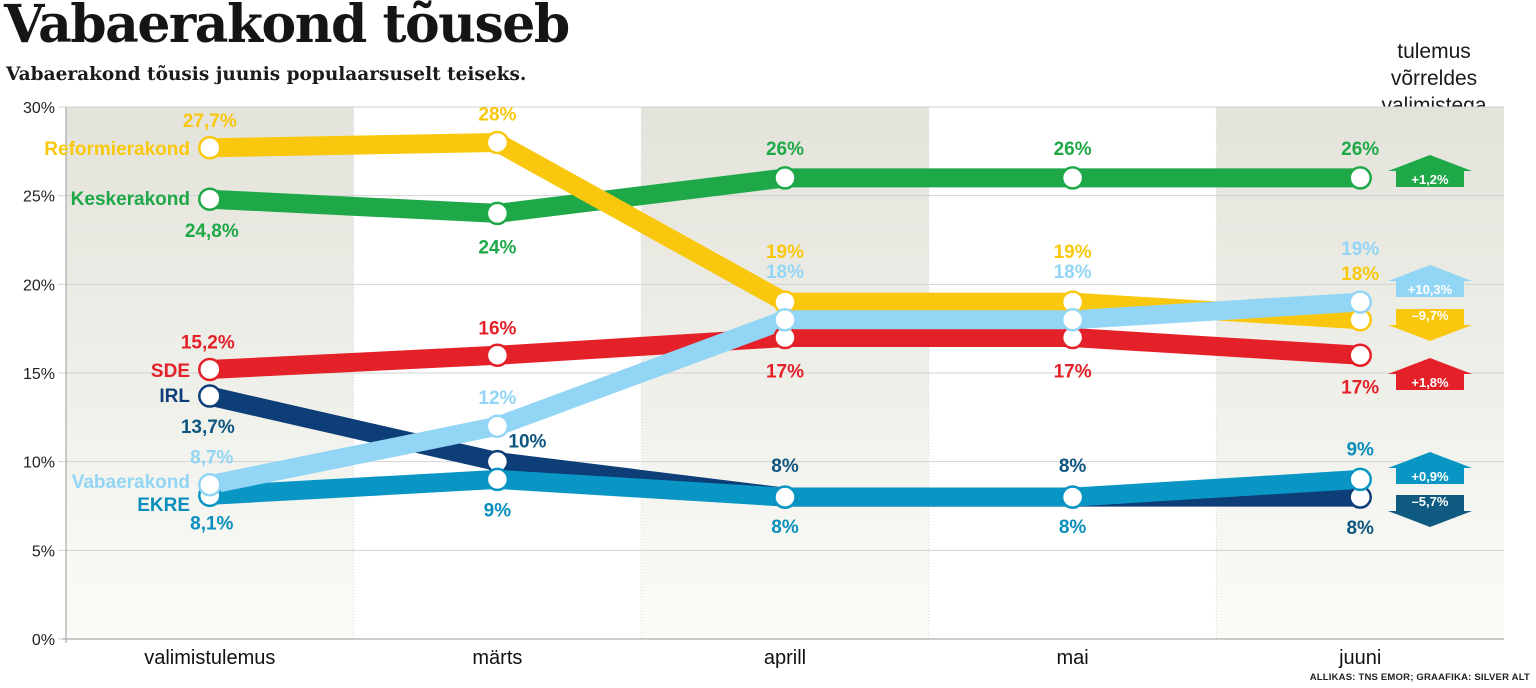 The width and height of the screenshot is (1536, 688). What do you see at coordinates (1430, 315) in the screenshot?
I see `change-label-reformierakond: –9,7%` at bounding box center [1430, 315].